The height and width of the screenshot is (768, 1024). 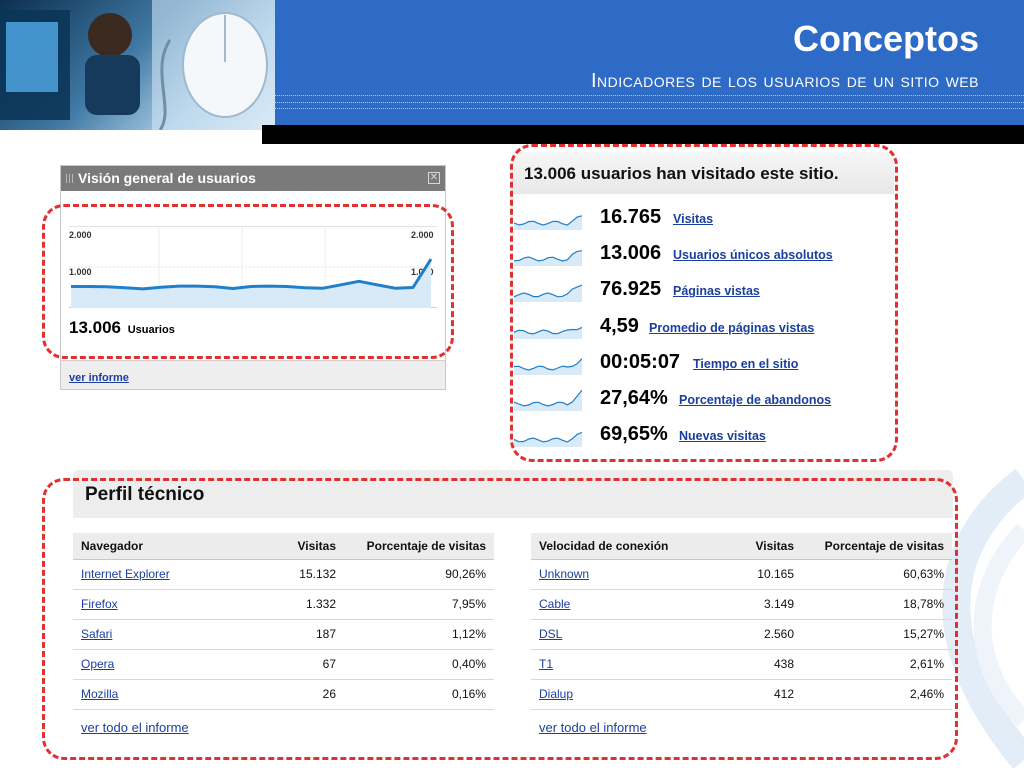 I want to click on header-dotted-rule, so click(x=649, y=99).